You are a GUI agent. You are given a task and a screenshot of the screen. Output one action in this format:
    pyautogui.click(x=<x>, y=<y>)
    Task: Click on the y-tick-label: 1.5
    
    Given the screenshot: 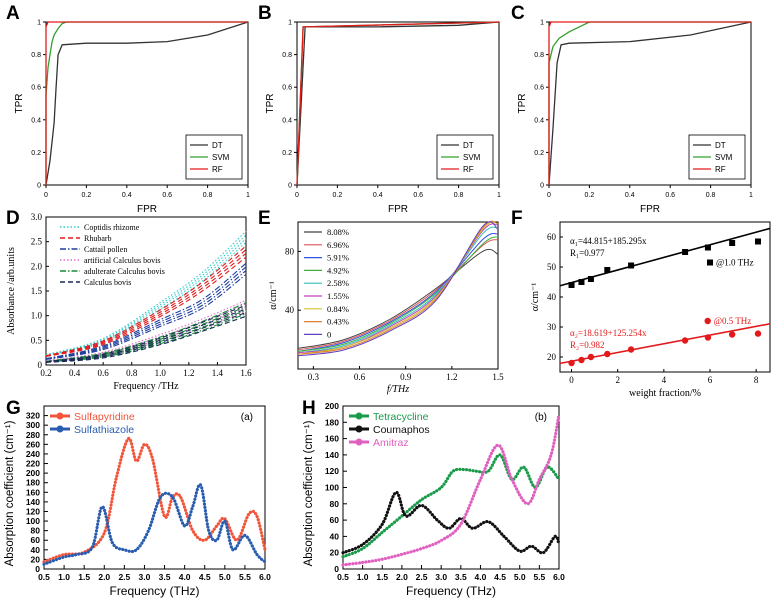 What is the action you would take?
    pyautogui.click(x=37, y=291)
    